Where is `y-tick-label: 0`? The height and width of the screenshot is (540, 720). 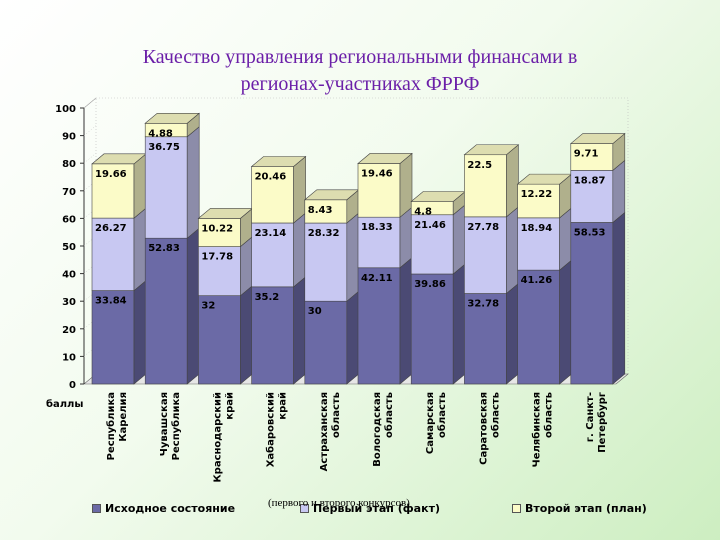 y-tick-label: 0 is located at coordinates (72, 385).